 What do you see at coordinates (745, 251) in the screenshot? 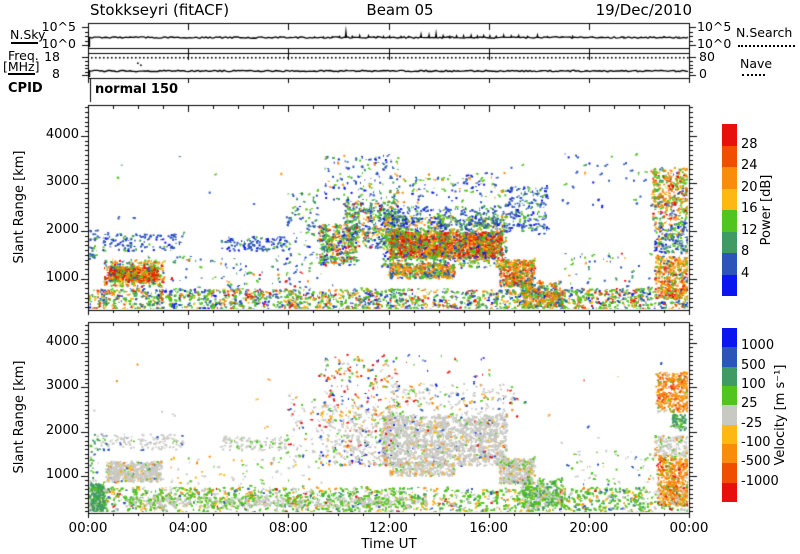
I see `power-colorbar-tick-label: 8` at bounding box center [745, 251].